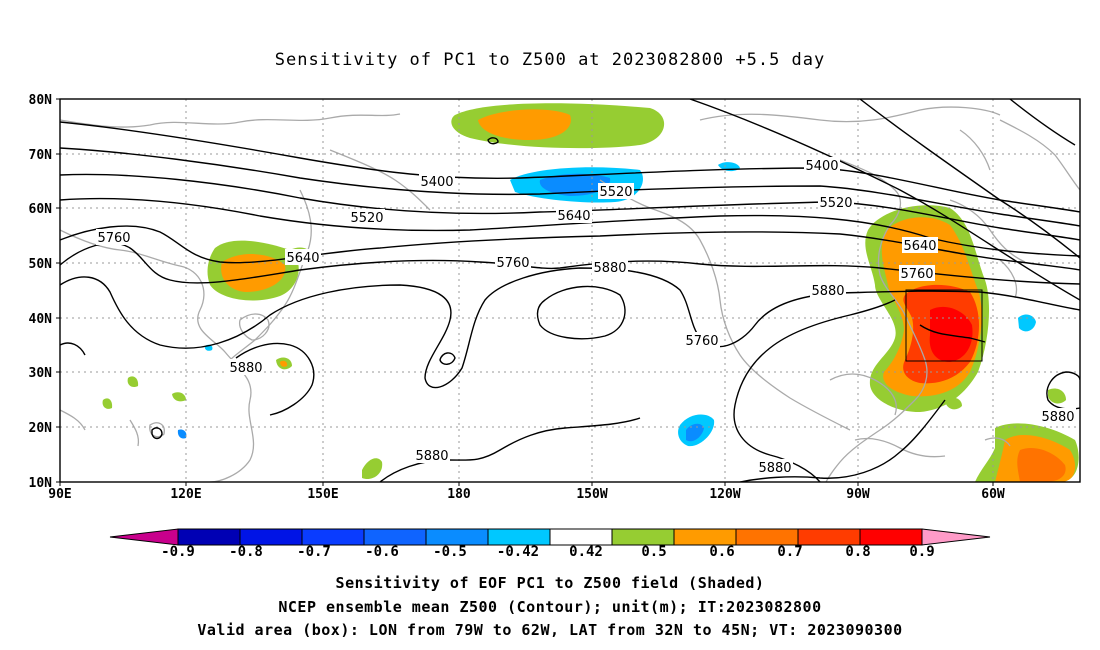 This screenshot has height=650, width=1100. I want to click on colorbar-tick-label: 0.42, so click(586, 552).